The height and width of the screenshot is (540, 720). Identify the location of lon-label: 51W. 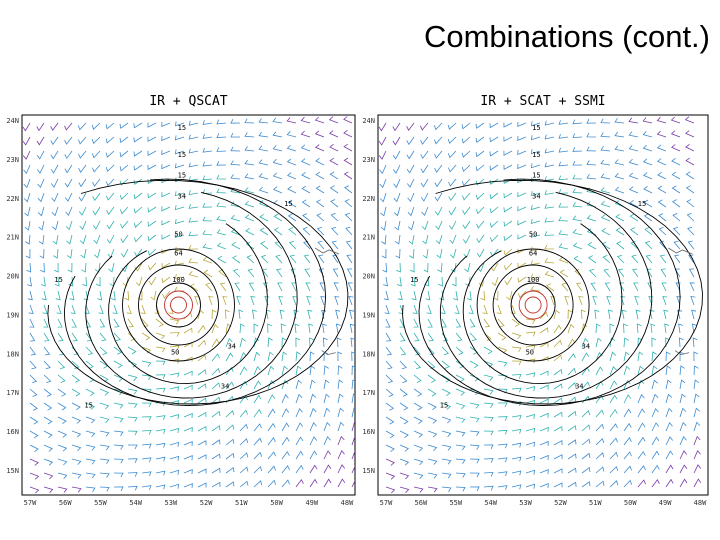
(241, 503).